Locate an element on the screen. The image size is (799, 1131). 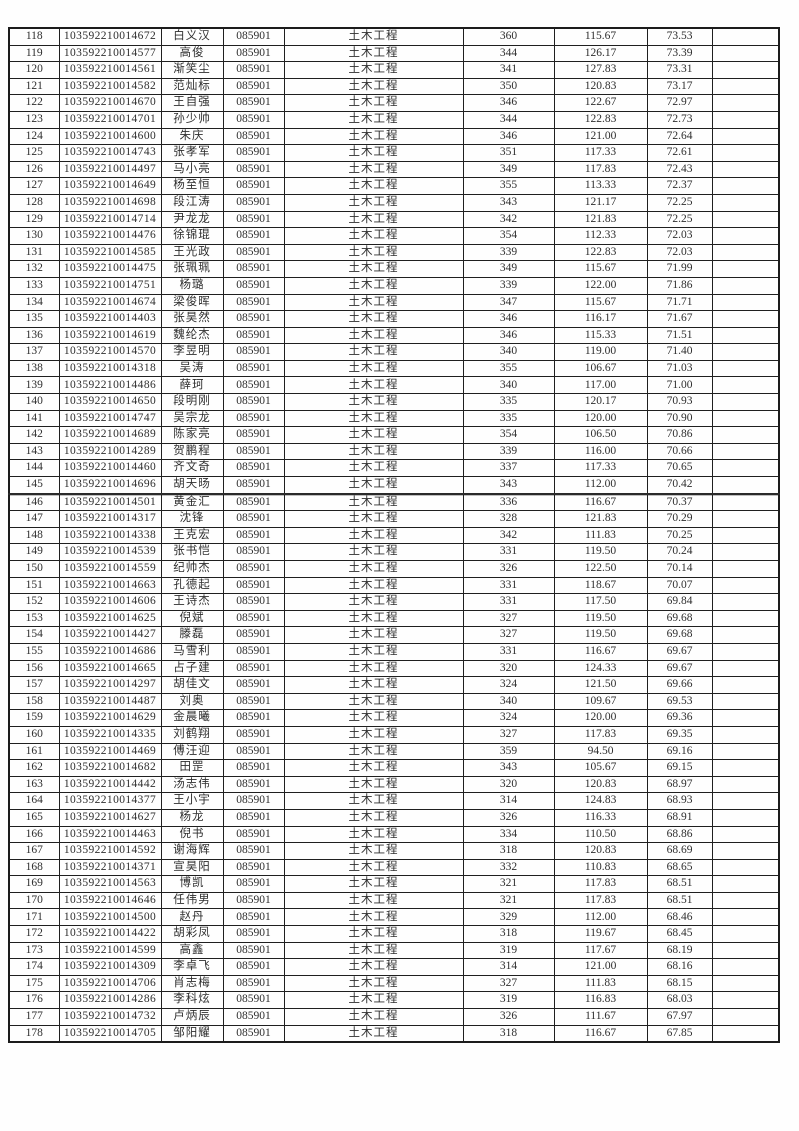
cell-candidate-name: 张珮珮 is located at coordinates (192, 269).